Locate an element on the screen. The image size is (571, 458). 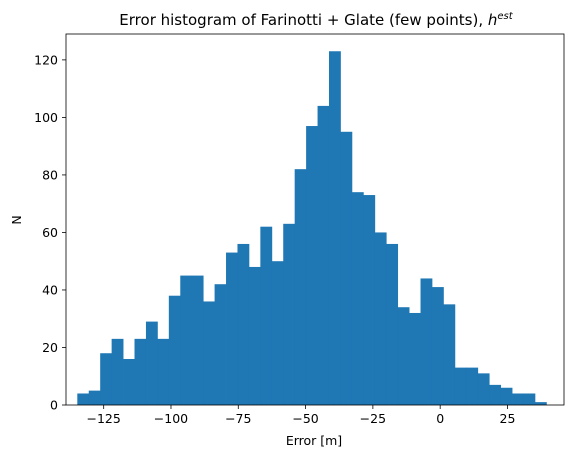
x-tick-label: −25 is located at coordinates (373, 418).